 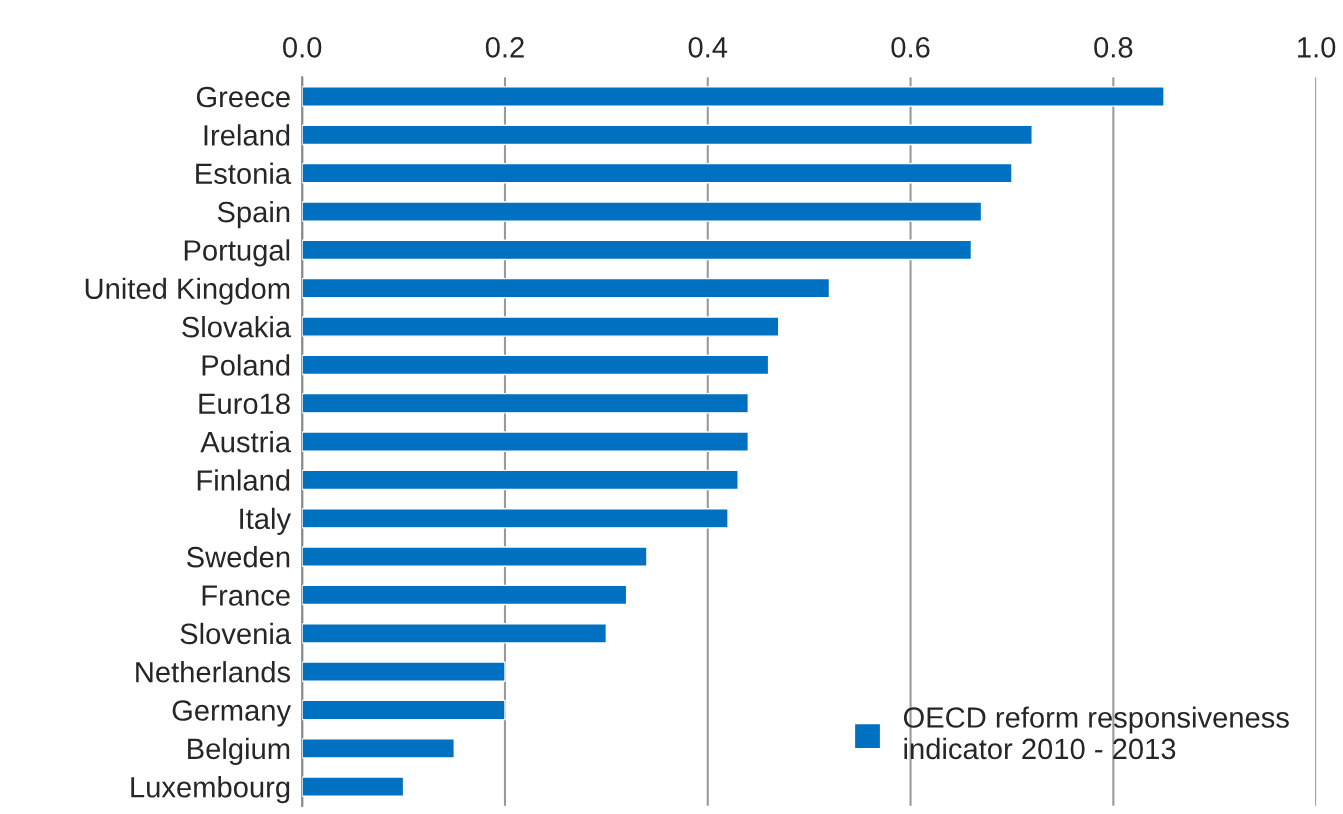 What do you see at coordinates (266, 521) in the screenshot?
I see `y-tick-label: Italy` at bounding box center [266, 521].